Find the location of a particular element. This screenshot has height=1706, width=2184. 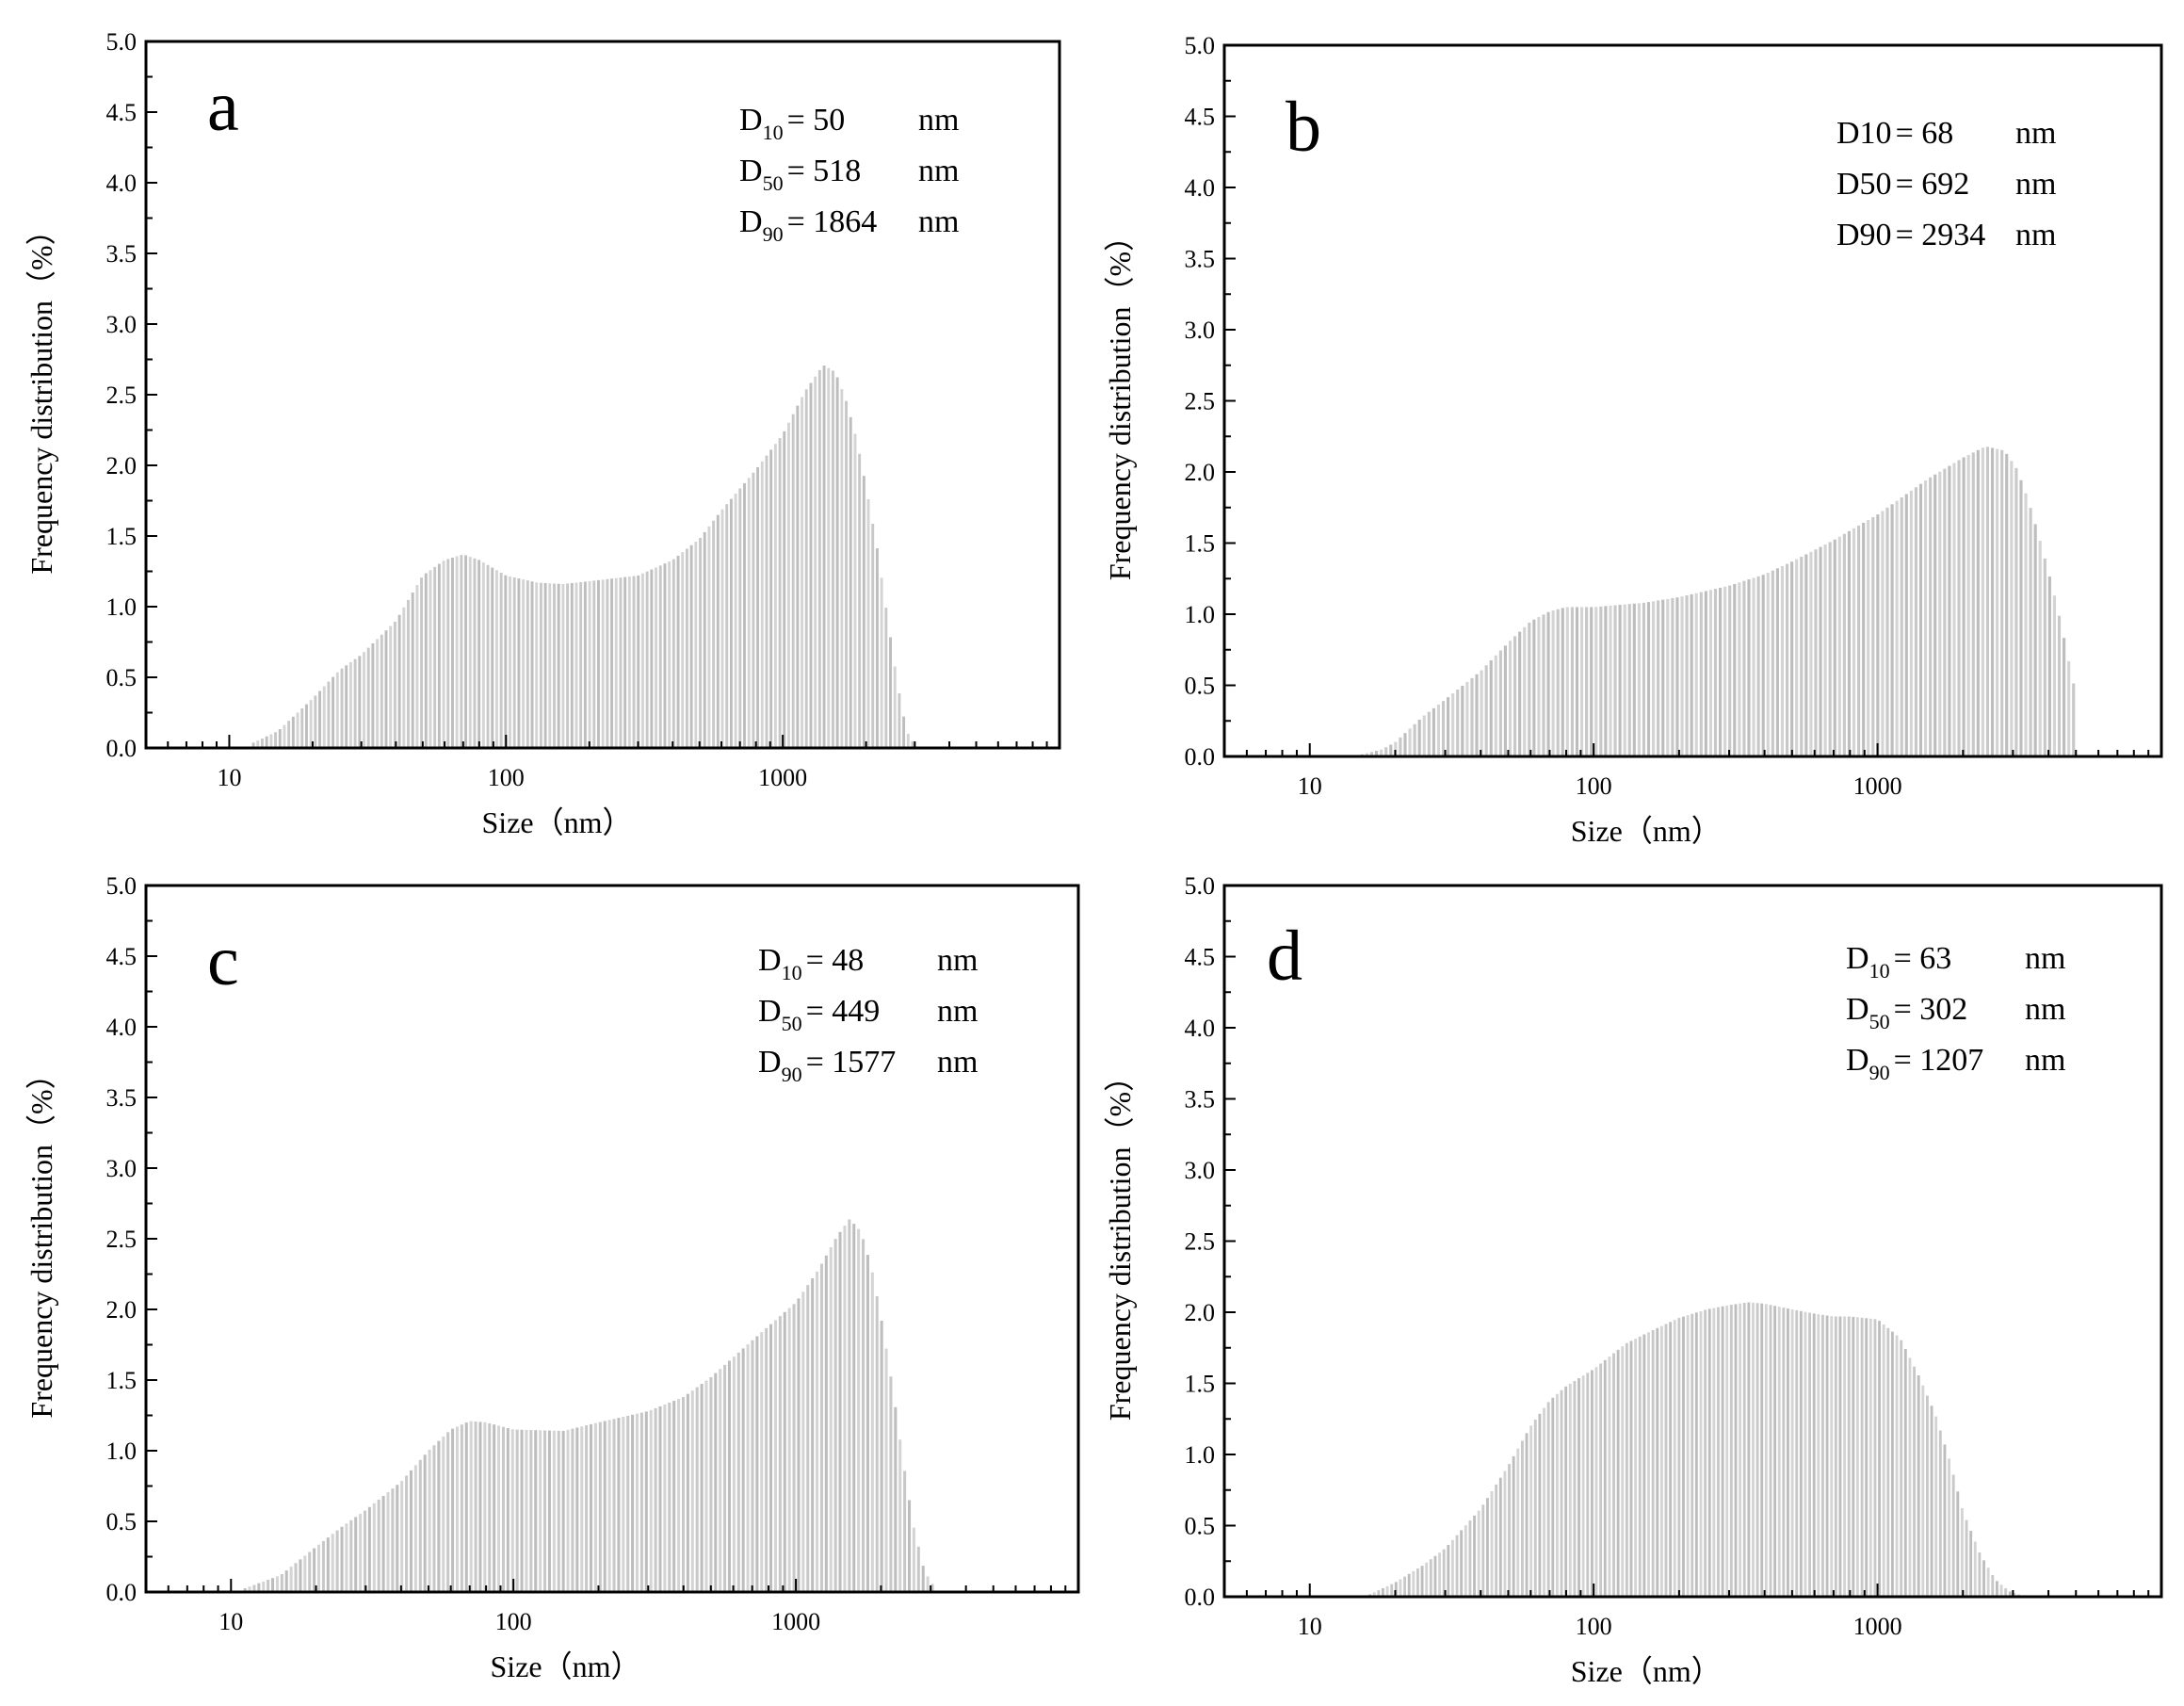

d90-value-b: = 2934 is located at coordinates (1941, 235).